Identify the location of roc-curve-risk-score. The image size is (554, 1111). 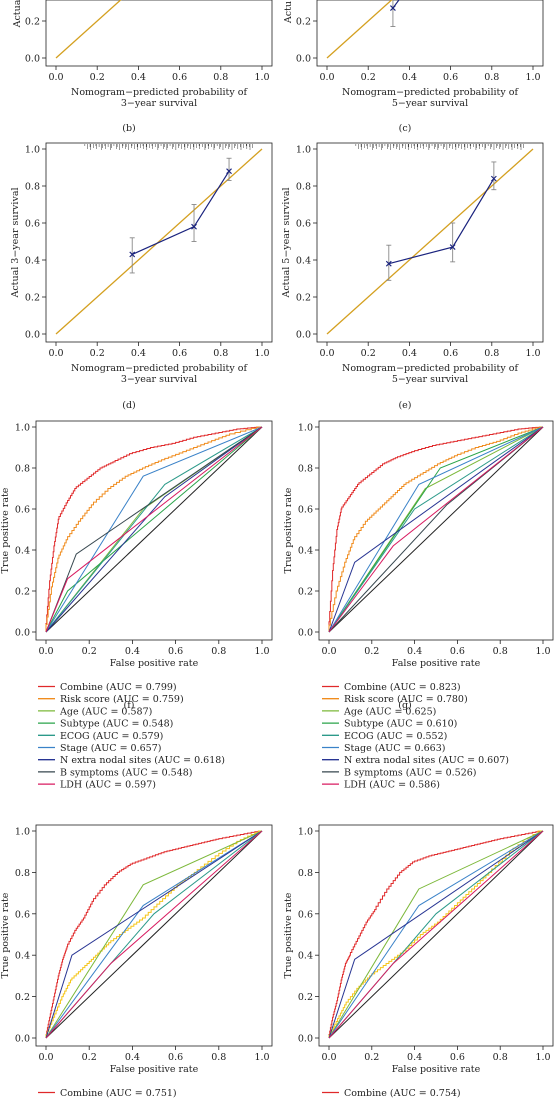
(153, 529).